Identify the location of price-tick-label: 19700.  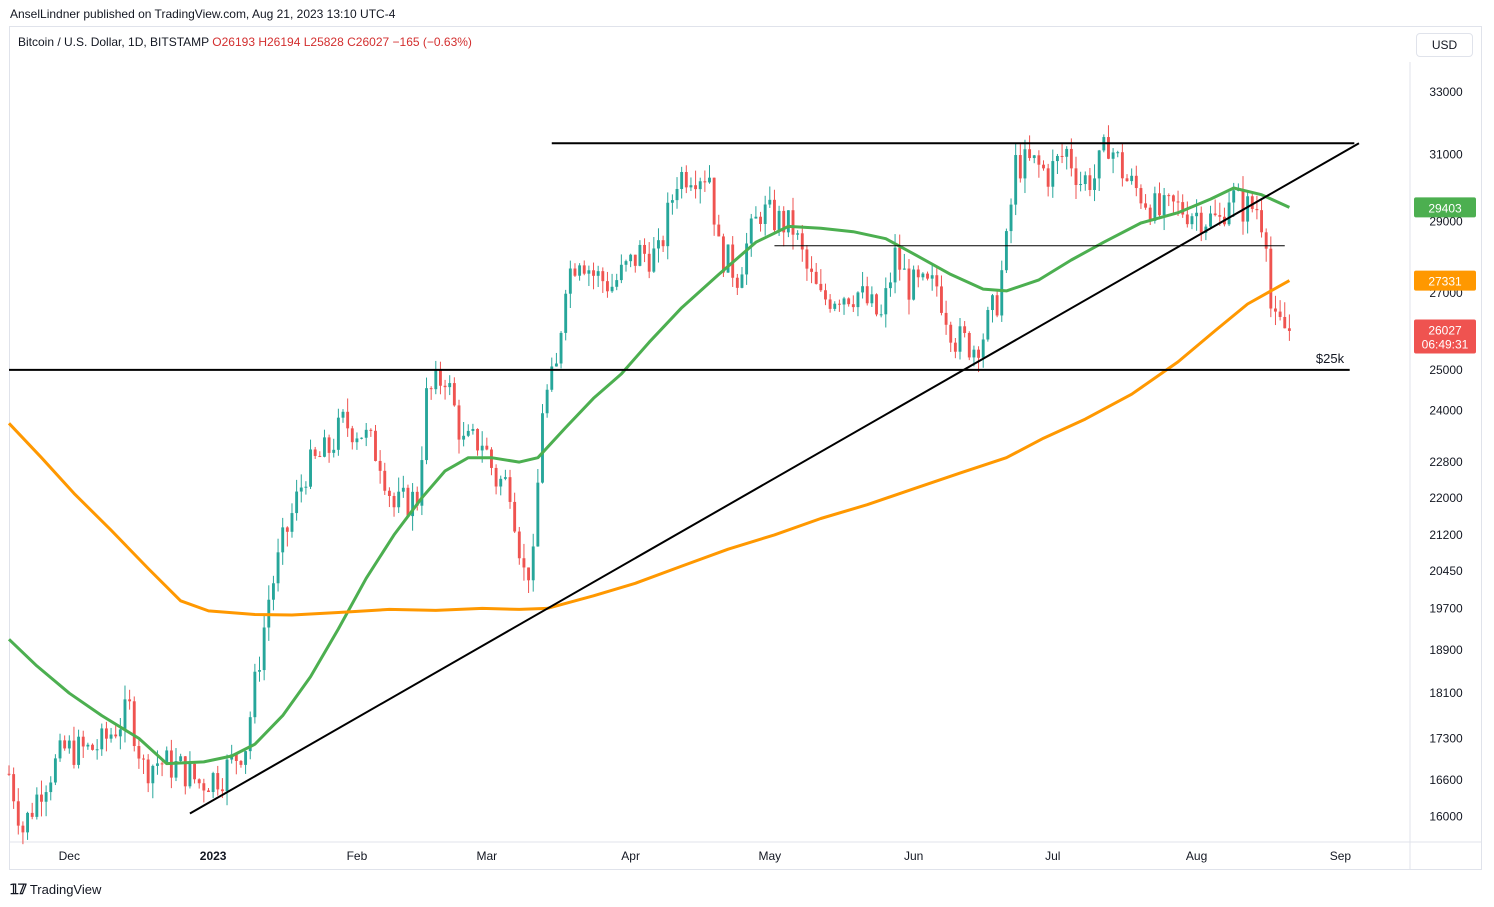
(1446, 608).